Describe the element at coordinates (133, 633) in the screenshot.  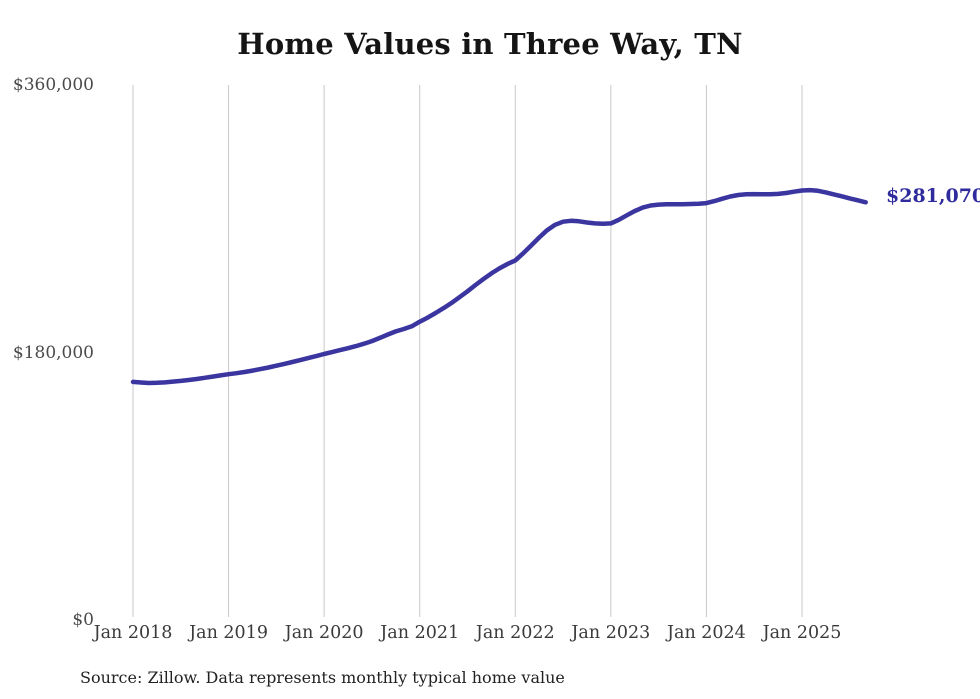
I see `x-axis-tick-label: Jan 2018` at that location.